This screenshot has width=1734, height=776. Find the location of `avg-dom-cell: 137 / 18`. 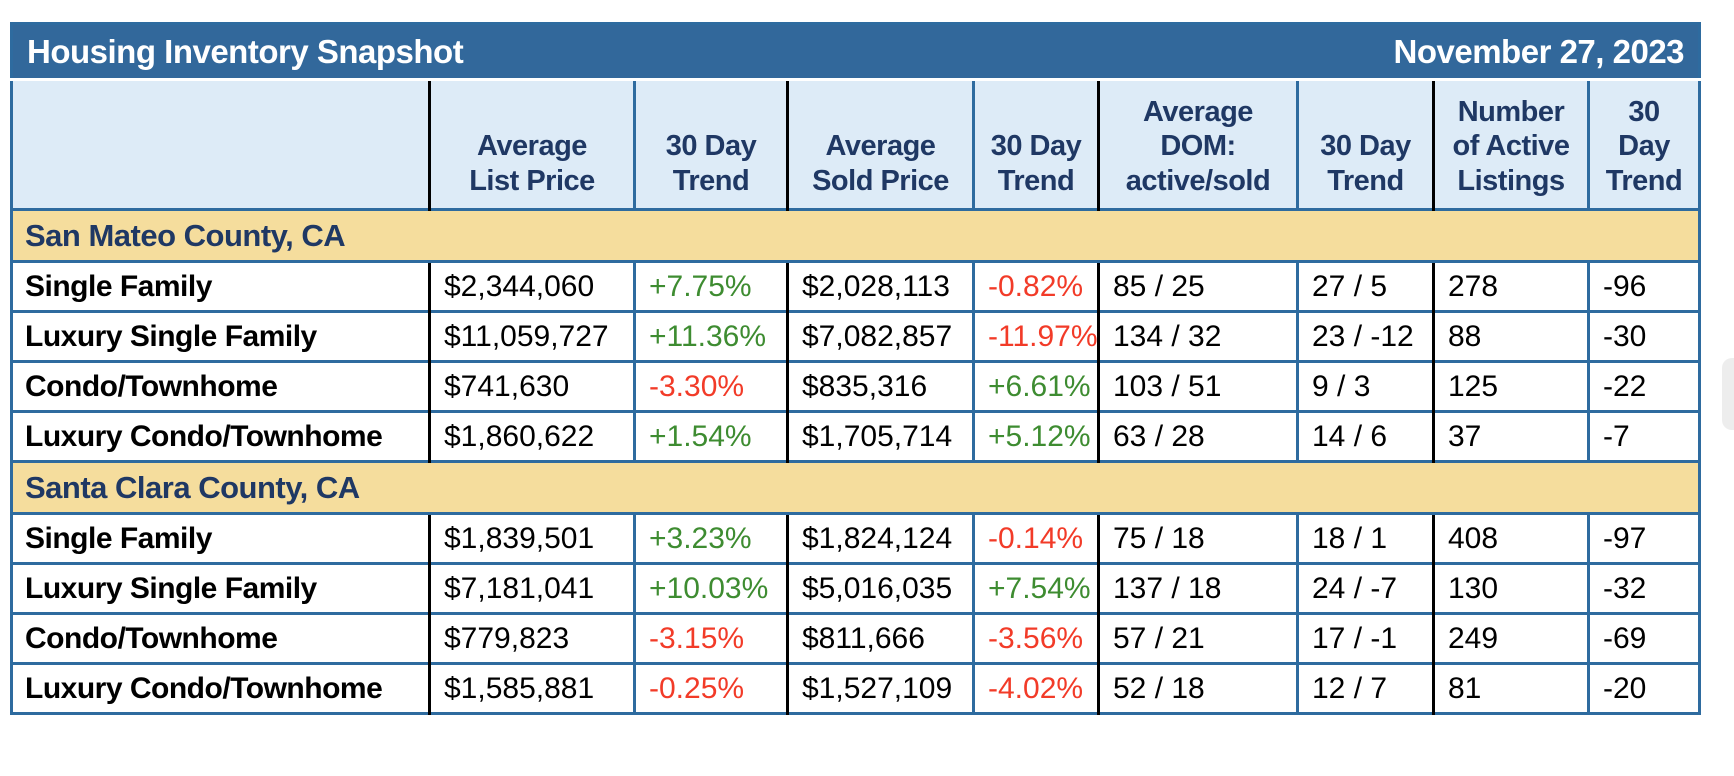

avg-dom-cell: 137 / 18 is located at coordinates (1197, 588).